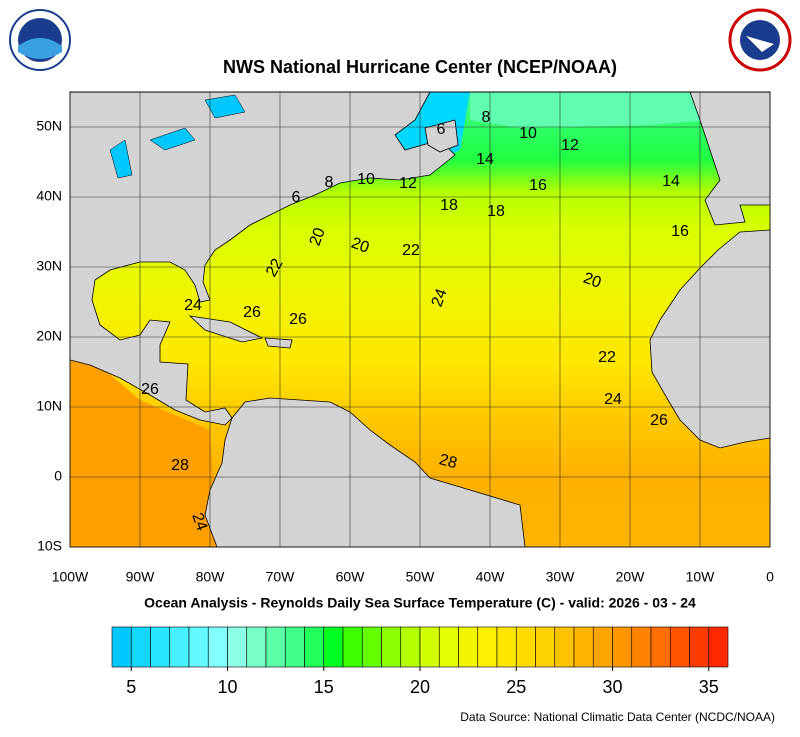 The image size is (800, 737). What do you see at coordinates (538, 185) in the screenshot?
I see `contour-label: 16` at bounding box center [538, 185].